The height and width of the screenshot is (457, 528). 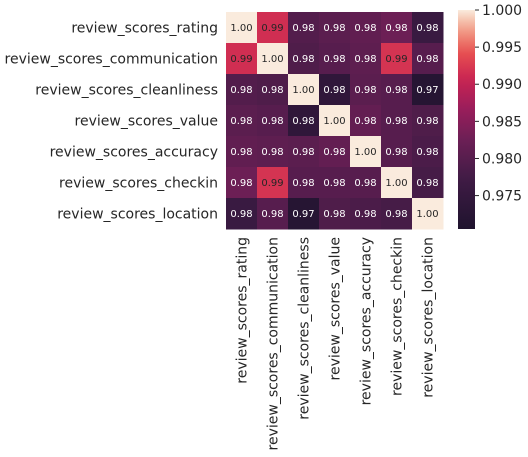 I want to click on y-tick-label: review_scores_checkin, so click(x=138, y=184).